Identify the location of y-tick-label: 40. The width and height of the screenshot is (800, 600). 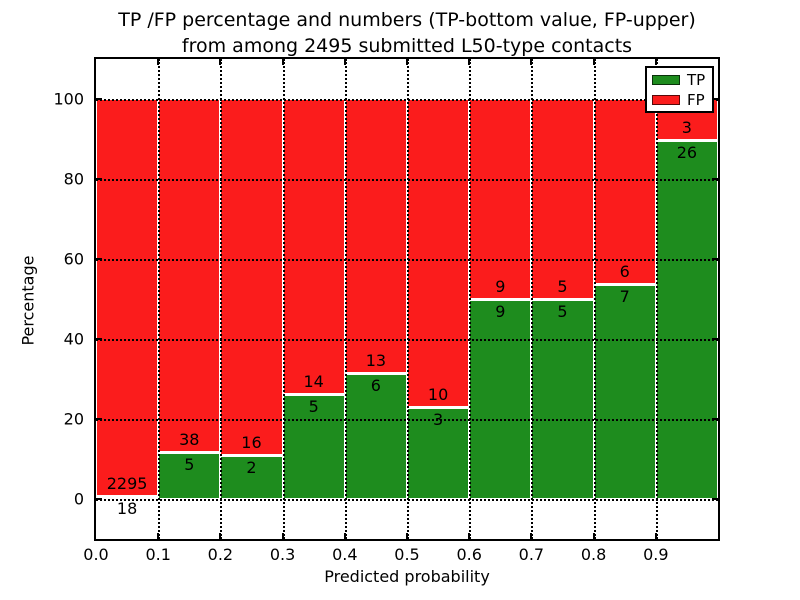
(73, 339).